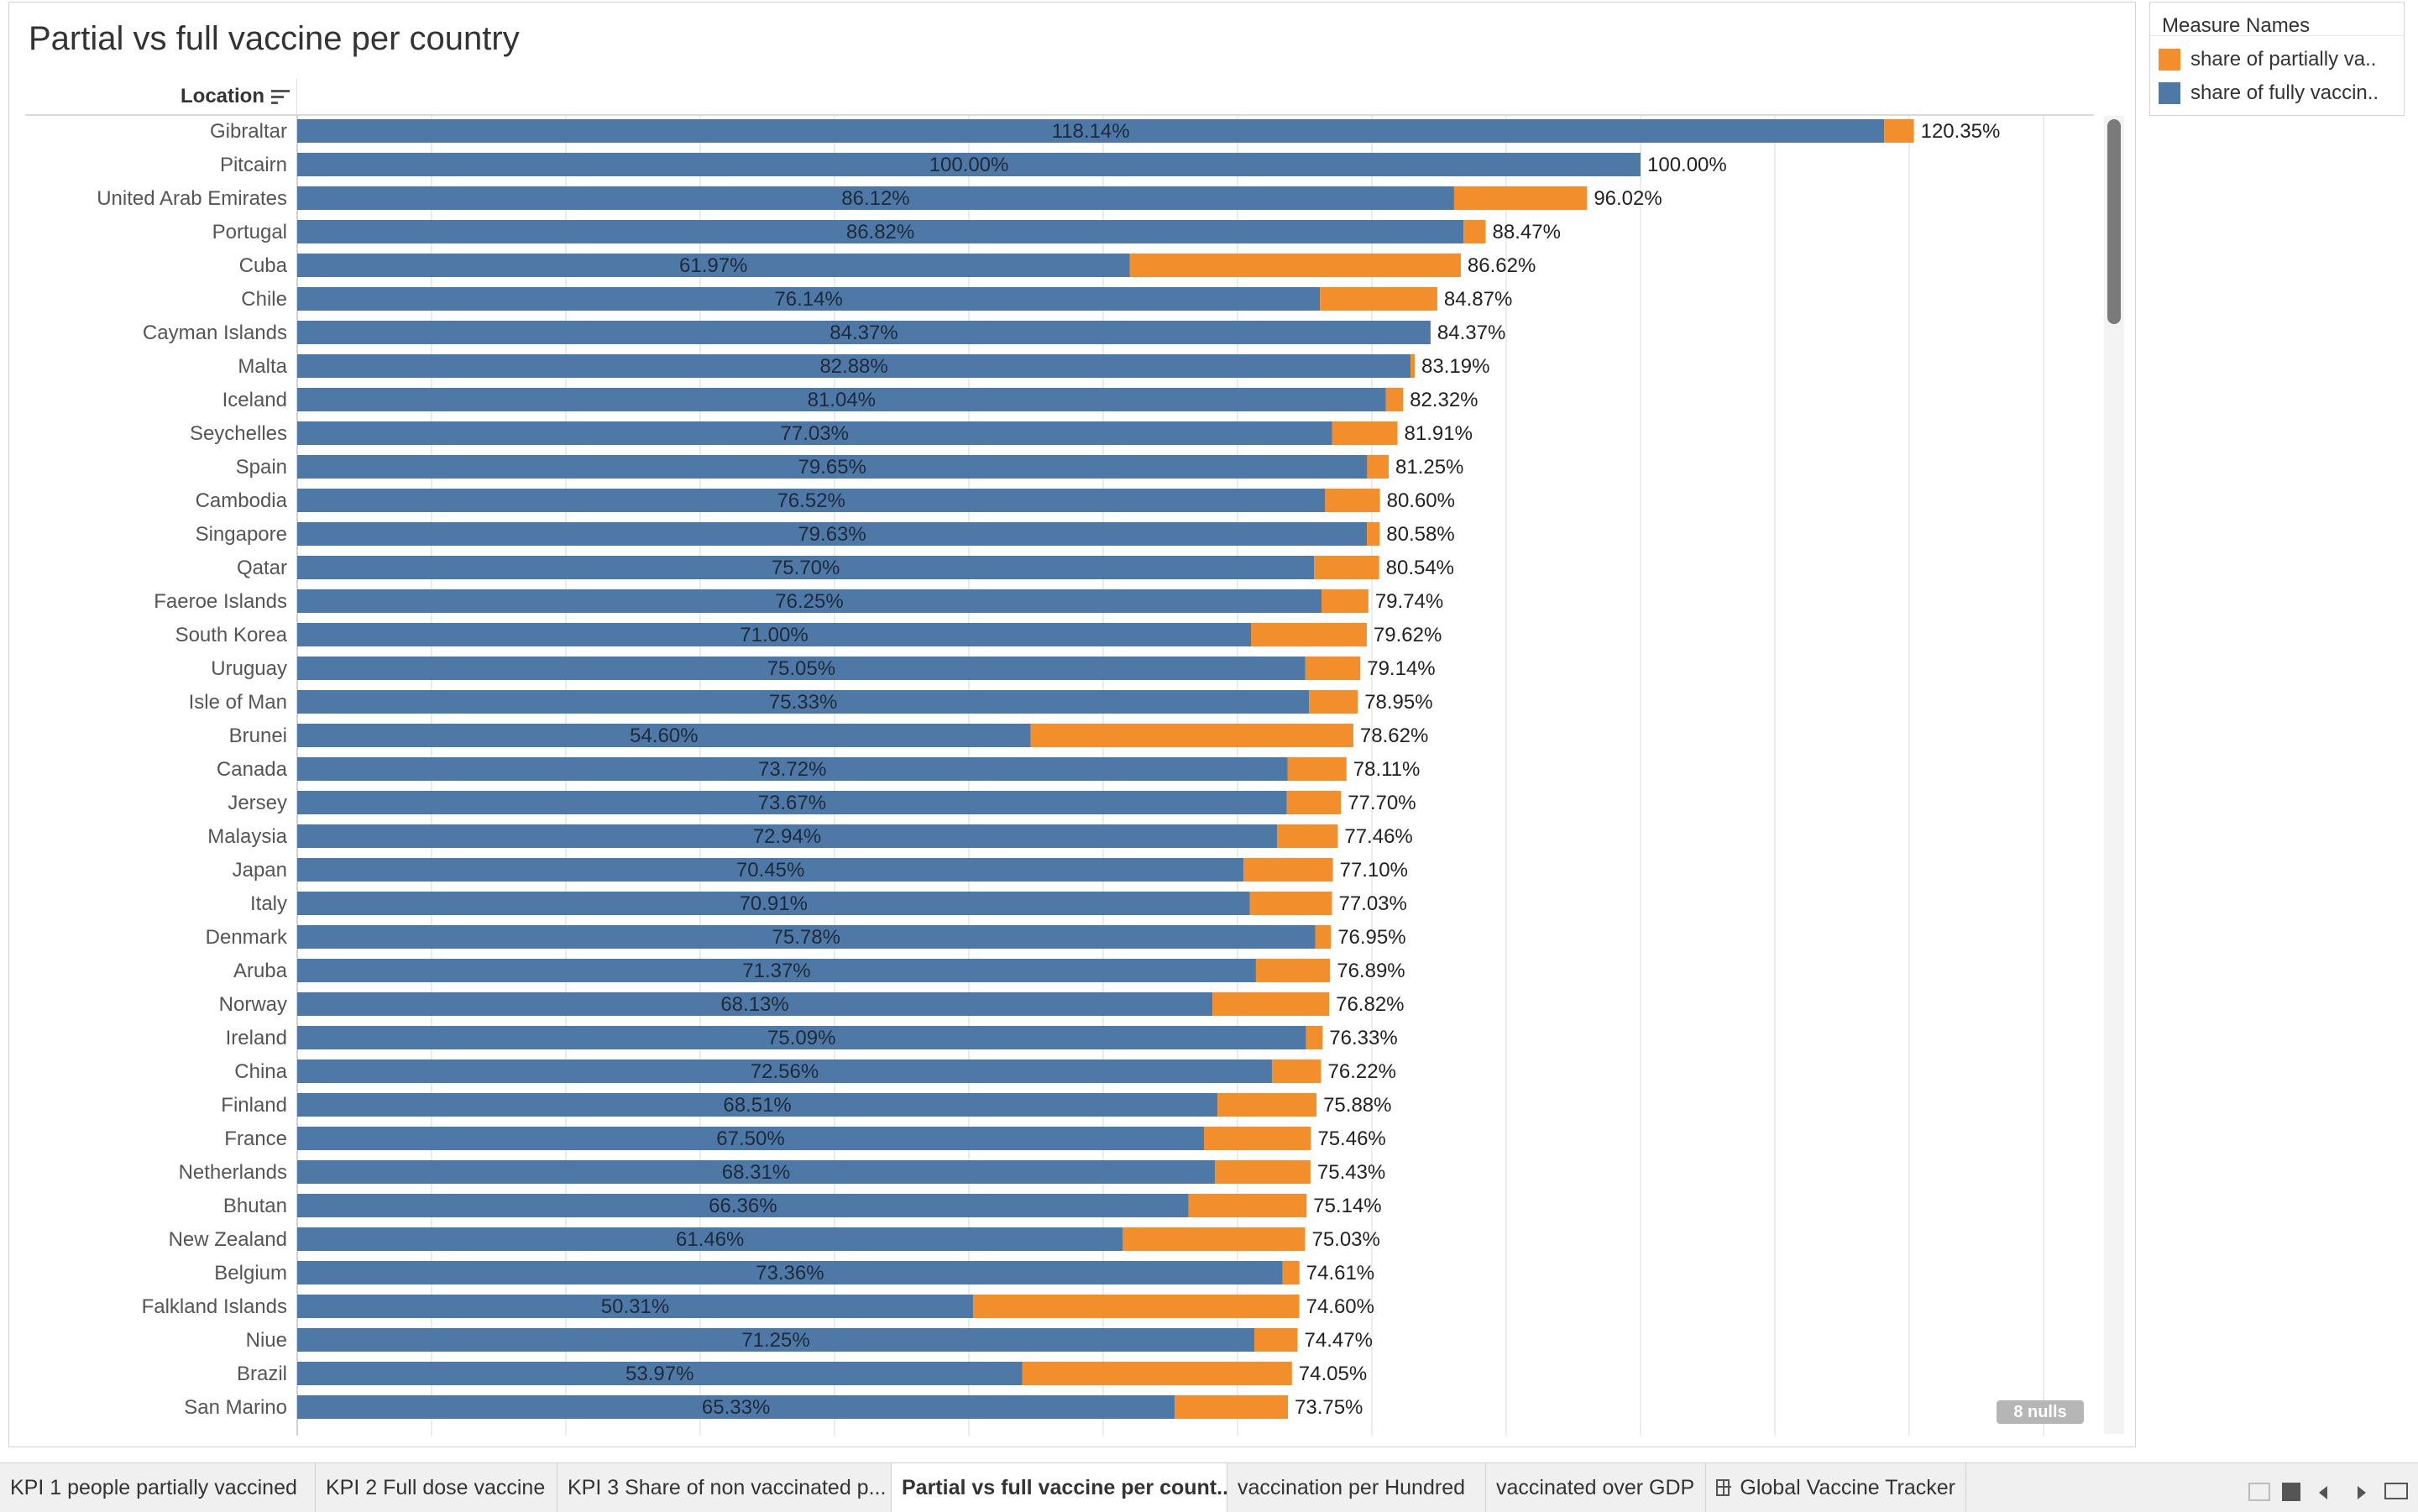 Image resolution: width=2418 pixels, height=1512 pixels. Describe the element at coordinates (161, 96) in the screenshot. I see `location-header: Location` at that location.